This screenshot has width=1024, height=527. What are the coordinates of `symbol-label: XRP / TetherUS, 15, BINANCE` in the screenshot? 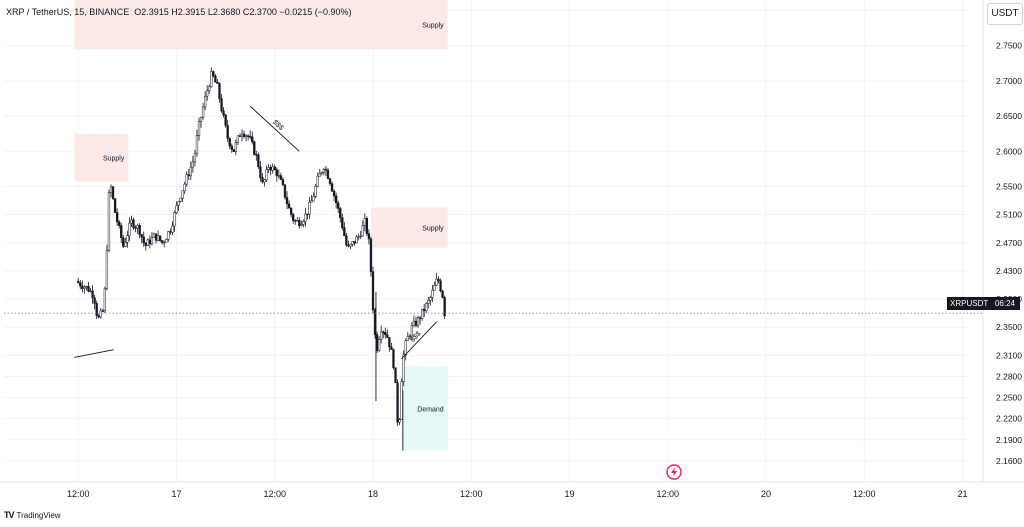 It's located at (68, 12).